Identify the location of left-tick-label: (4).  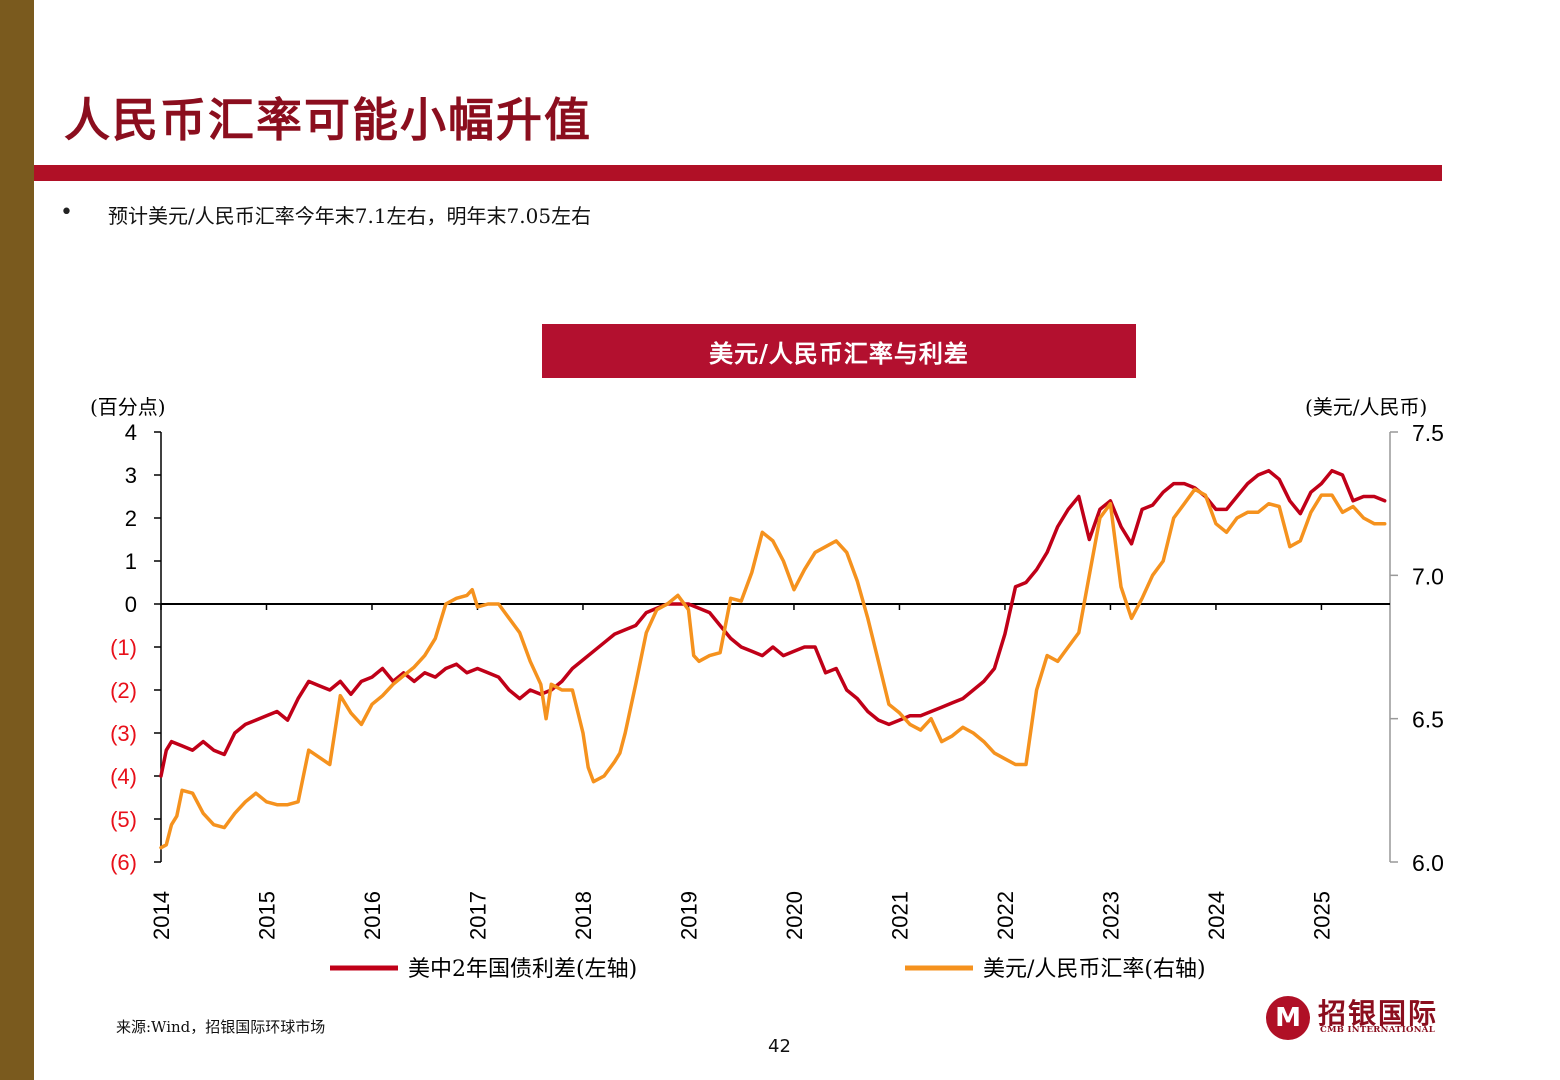
(123, 776).